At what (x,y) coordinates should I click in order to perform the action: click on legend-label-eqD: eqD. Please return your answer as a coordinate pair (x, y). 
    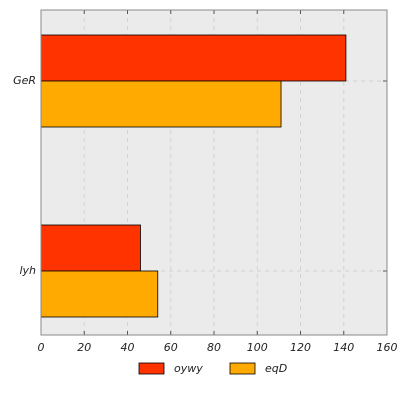
    Looking at the image, I should click on (276, 368).